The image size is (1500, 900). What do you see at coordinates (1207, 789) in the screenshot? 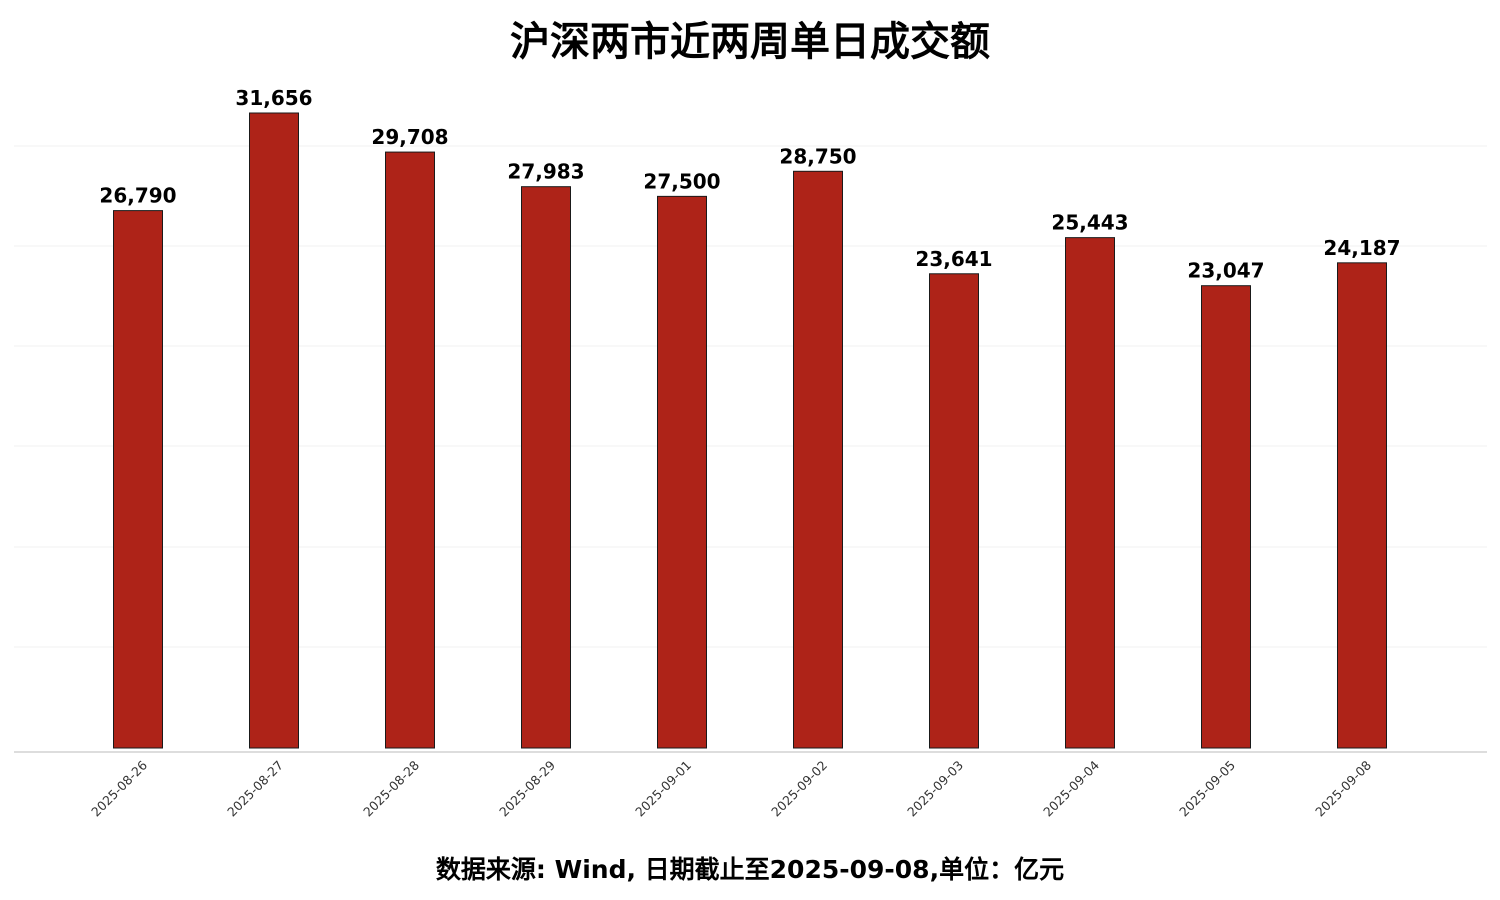
I see `x-tick-label: 2025-09-05` at bounding box center [1207, 789].